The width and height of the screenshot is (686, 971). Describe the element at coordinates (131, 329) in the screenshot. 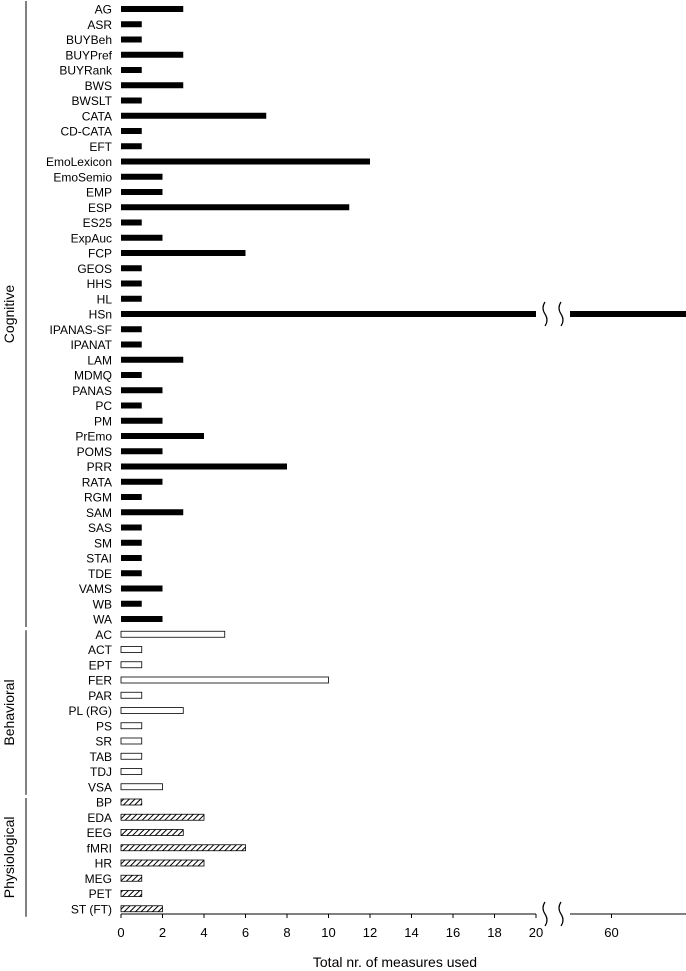

I see `bar-ipanas-sf` at that location.